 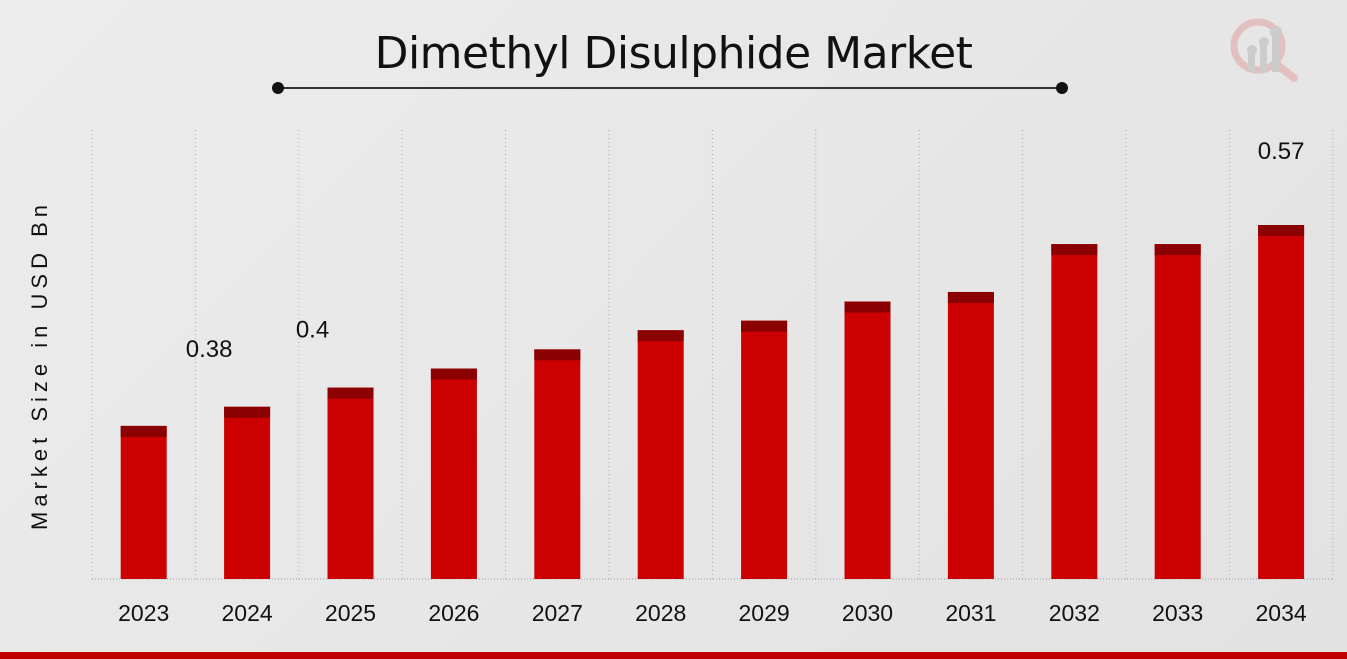 What do you see at coordinates (1281, 151) in the screenshot?
I see `data-label: 0.57` at bounding box center [1281, 151].